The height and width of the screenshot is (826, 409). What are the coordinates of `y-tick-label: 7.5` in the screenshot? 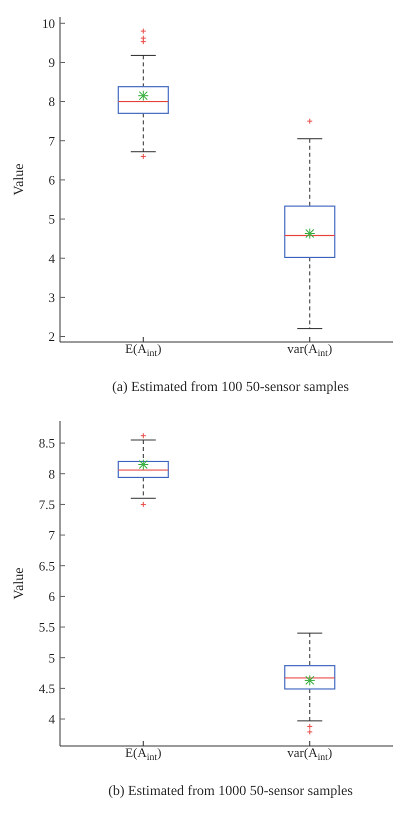 It's located at (46, 504).